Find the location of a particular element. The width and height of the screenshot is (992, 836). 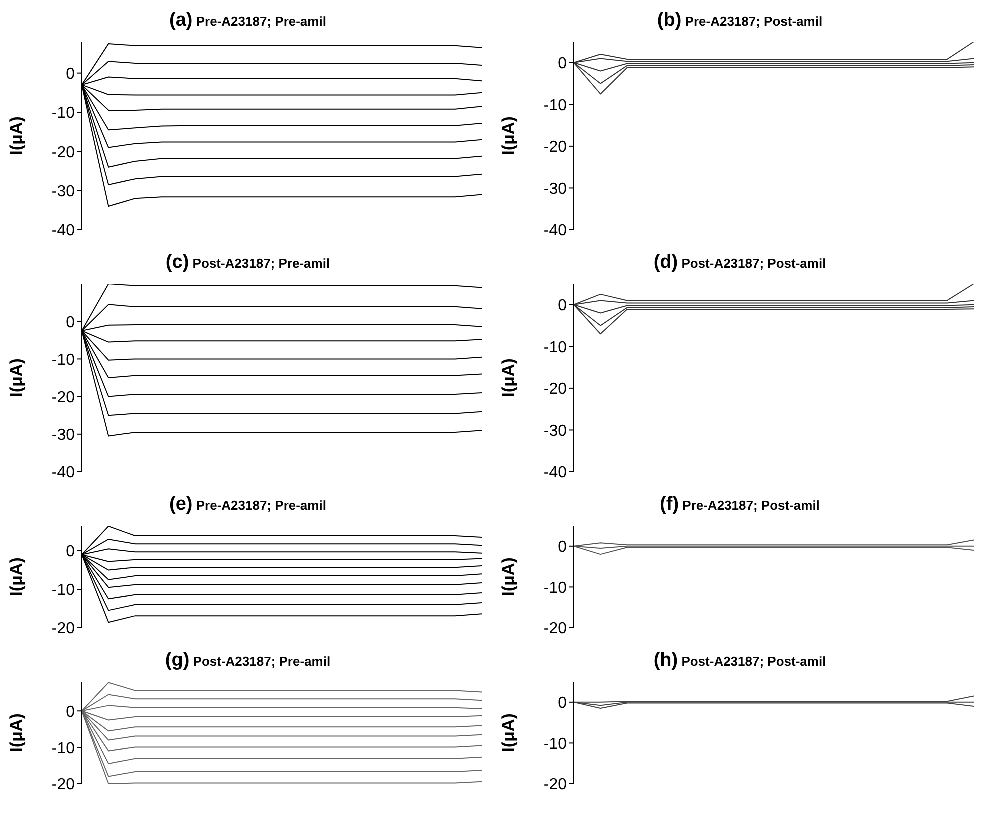

chart-title: (a) Pre-A23187; Pre-amil is located at coordinates (248, 20).